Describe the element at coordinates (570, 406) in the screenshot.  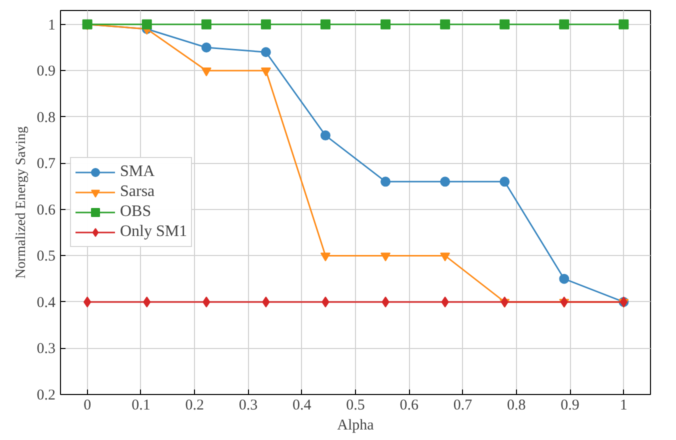
I see `x-tick-label: 0.9` at that location.